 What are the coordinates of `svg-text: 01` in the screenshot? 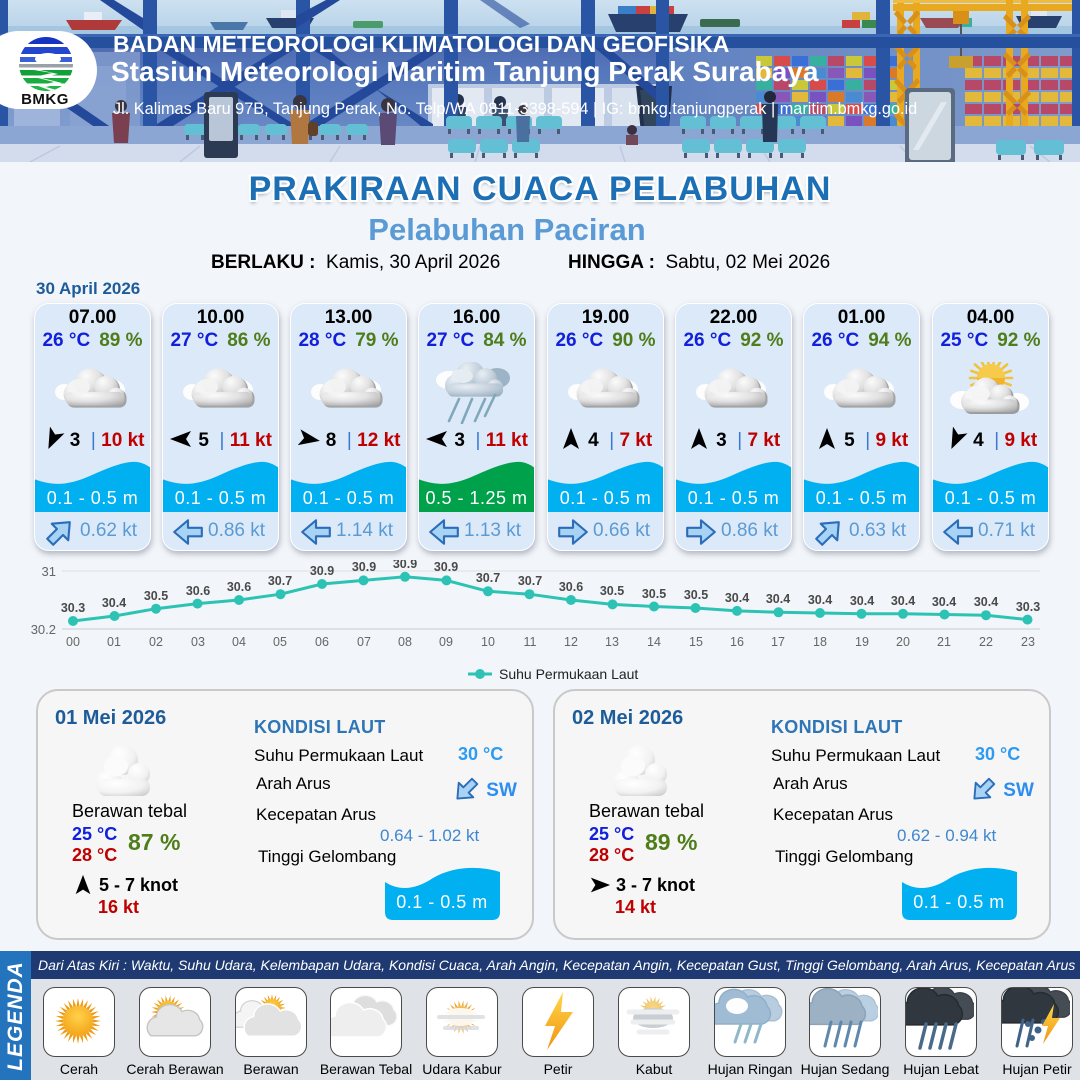 It's located at (114, 642).